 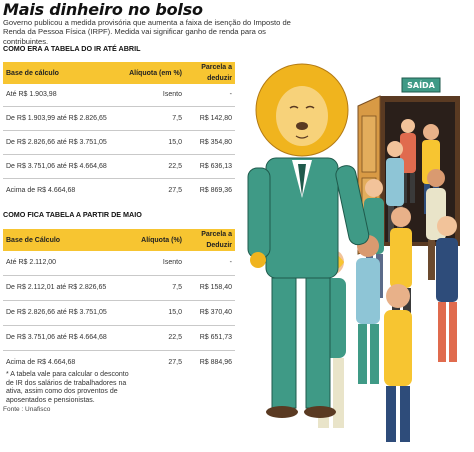 I want to click on table-row: Até R$ 1.903,98 Isento -, so click(x=119, y=95).